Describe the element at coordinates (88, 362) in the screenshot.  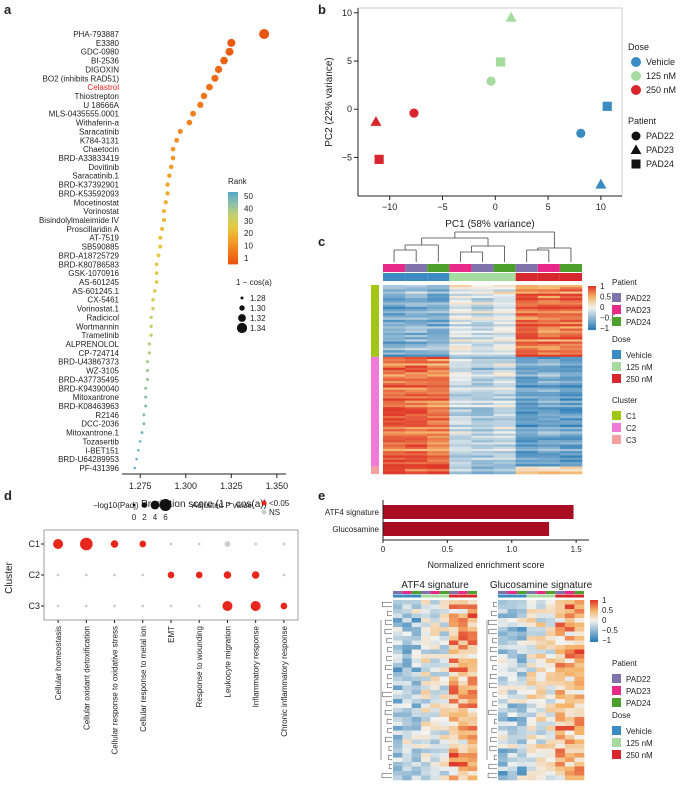
I see `compound-label: BRD-U43867373` at that location.